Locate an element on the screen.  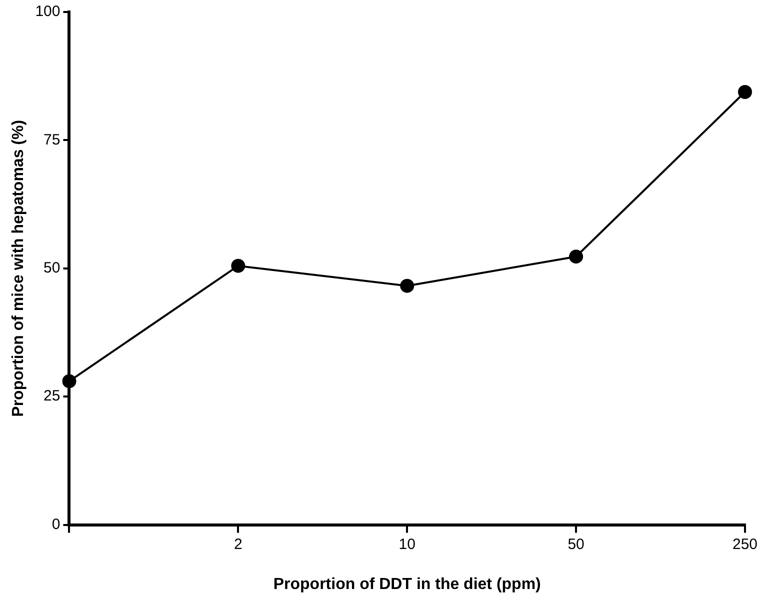
x-axis-title: Proportion of DDT in the diet (ppm) is located at coordinates (407, 584).